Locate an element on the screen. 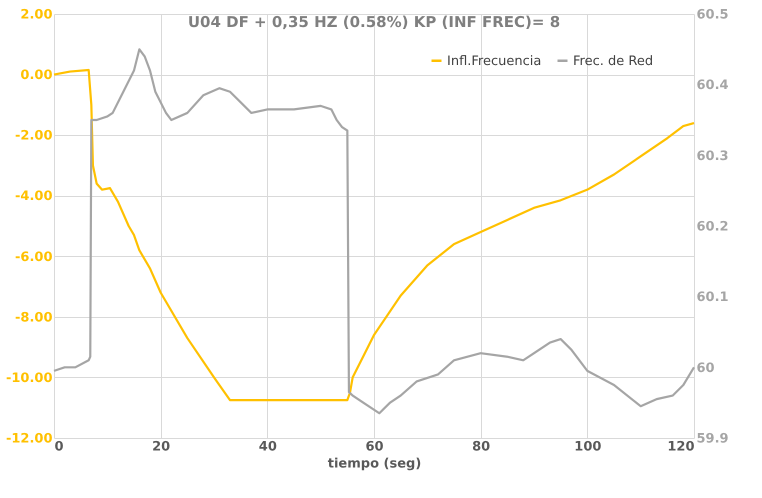 The height and width of the screenshot is (498, 762). legend-label: Frec. de Red is located at coordinates (613, 61).